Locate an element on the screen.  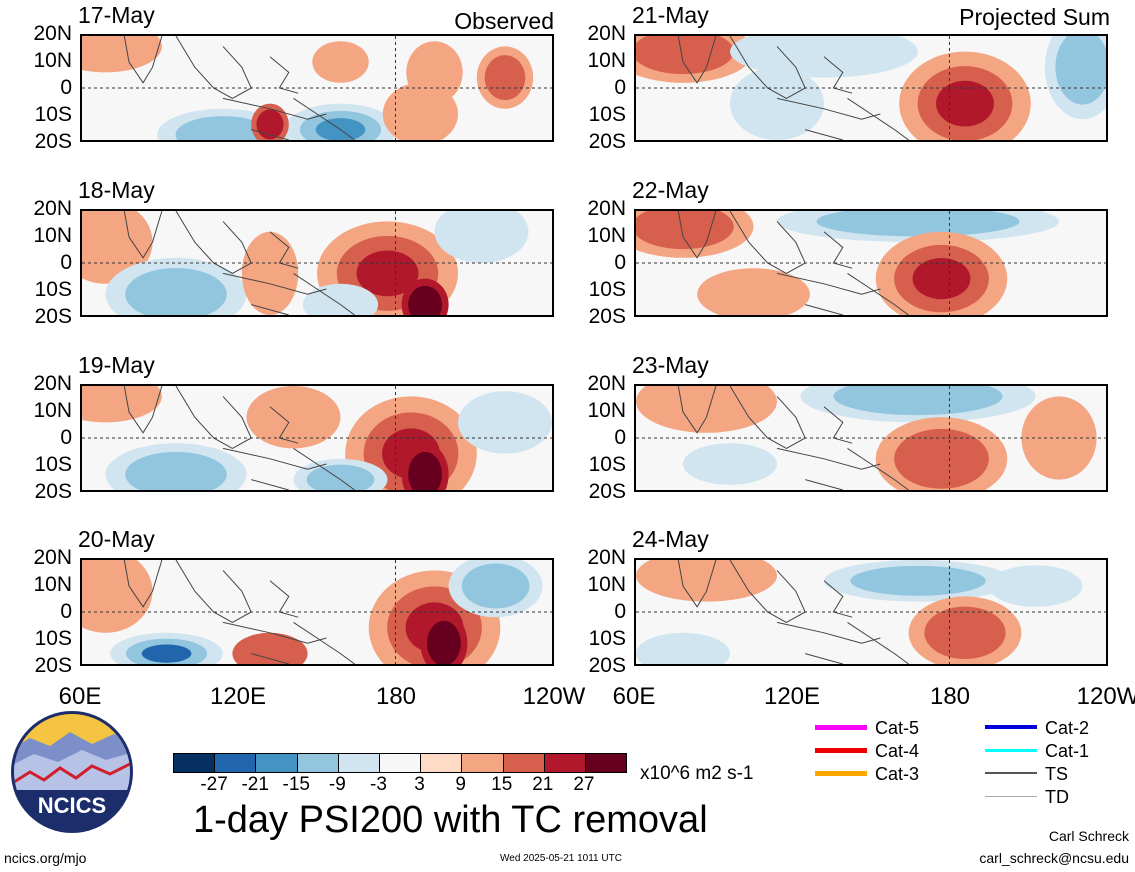
legend-label: TS is located at coordinates (1057, 774).